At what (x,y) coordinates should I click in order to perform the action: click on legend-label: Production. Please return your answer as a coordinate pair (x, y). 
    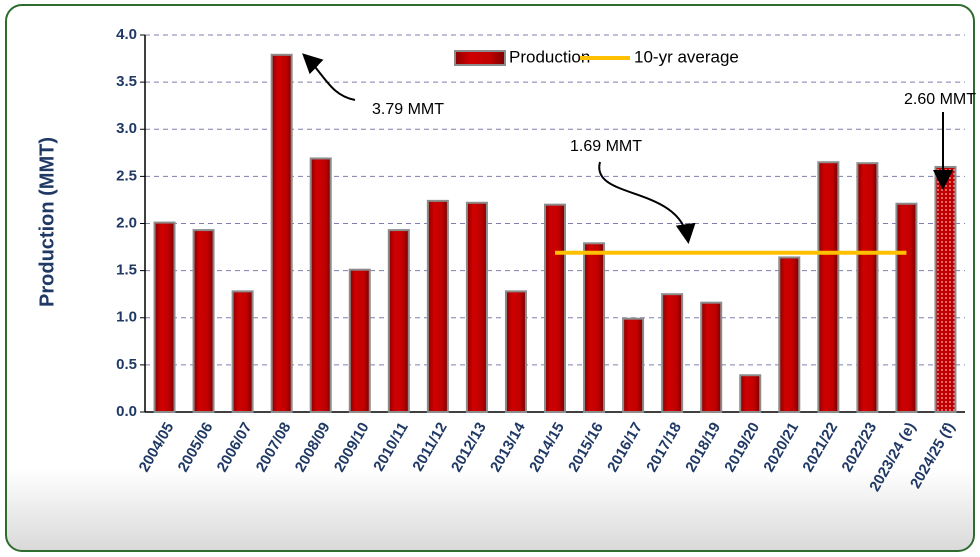
    Looking at the image, I should click on (549, 56).